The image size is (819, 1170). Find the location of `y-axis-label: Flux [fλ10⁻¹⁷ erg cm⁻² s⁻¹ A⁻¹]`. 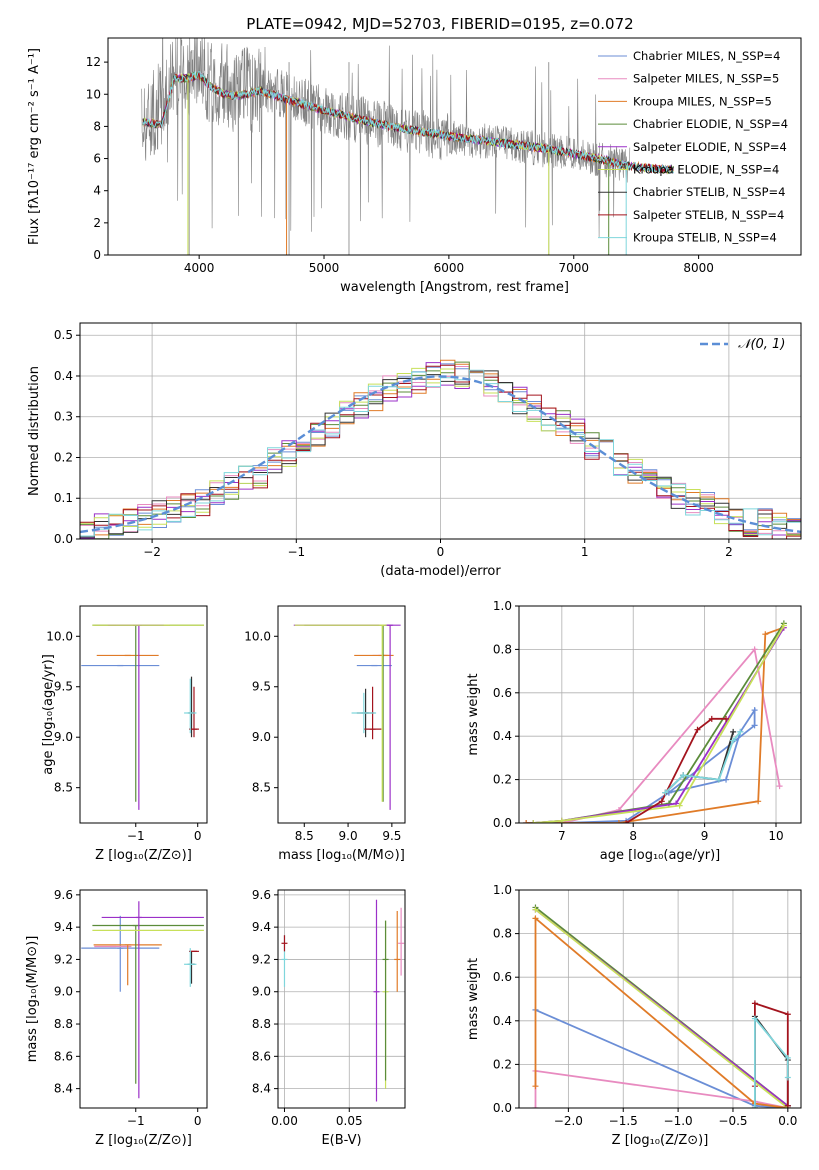

y-axis-label: Flux [fλ10⁻¹⁷ erg cm⁻² s⁻¹ A⁻¹] is located at coordinates (34, 146).